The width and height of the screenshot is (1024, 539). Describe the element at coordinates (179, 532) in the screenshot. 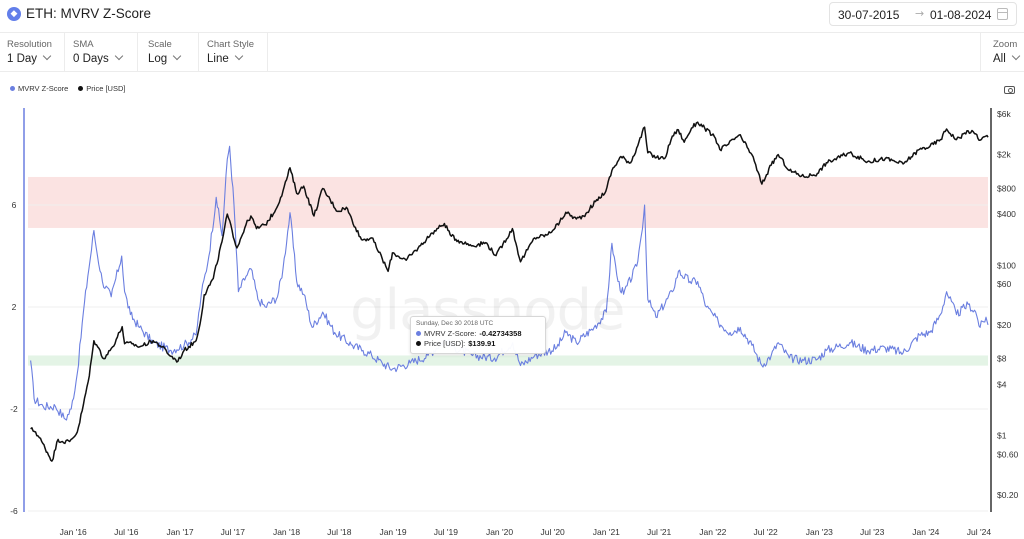

I see `x-tick-label: Jan '17` at that location.